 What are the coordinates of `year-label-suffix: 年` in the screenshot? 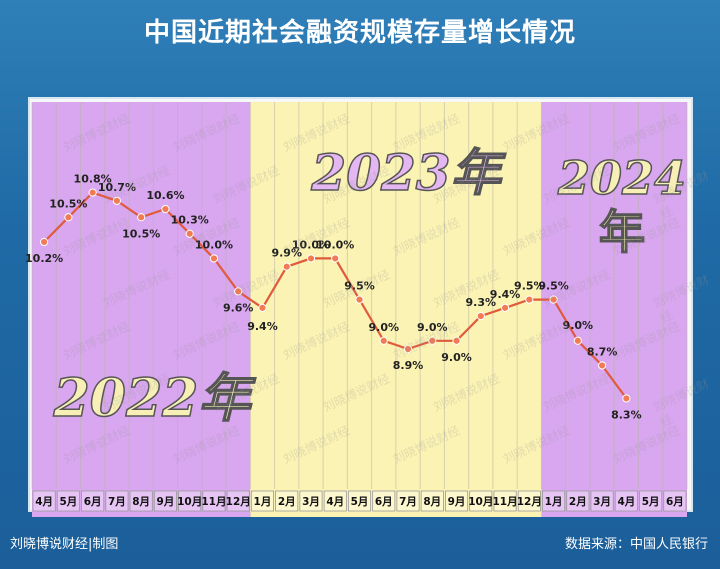 It's located at (622, 232).